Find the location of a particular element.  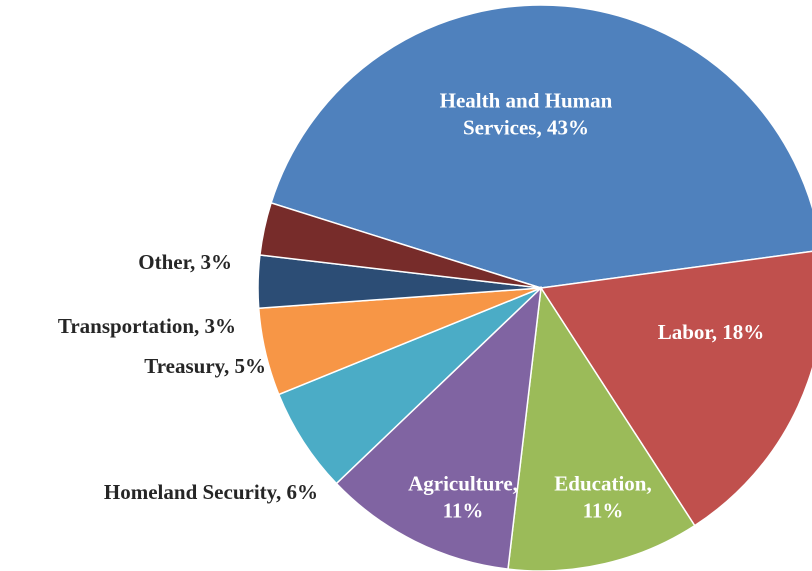

label-line: Labor, 18% is located at coordinates (711, 332).